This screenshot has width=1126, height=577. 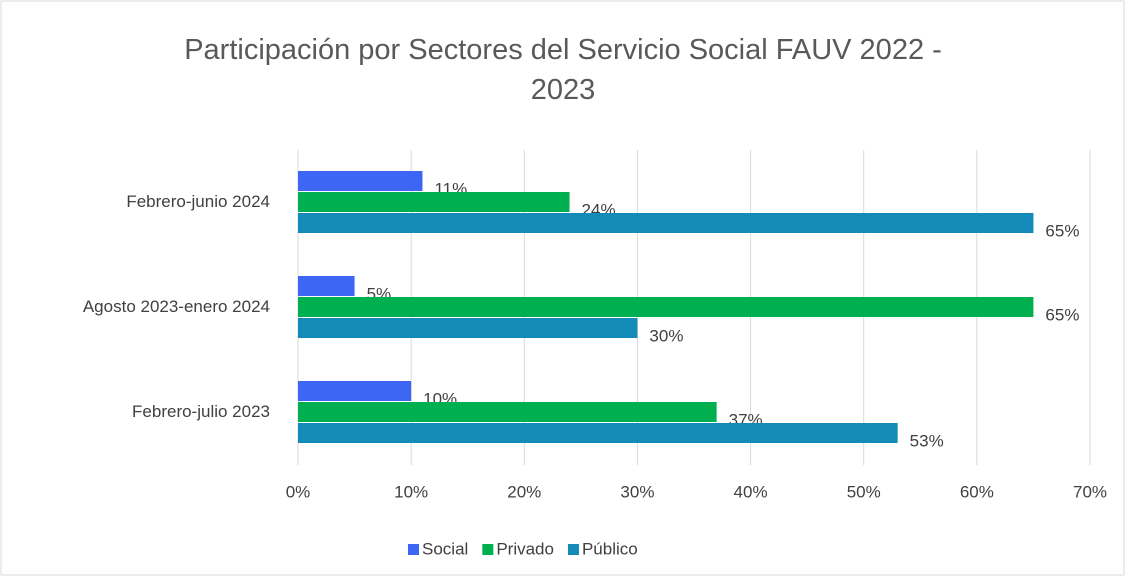 What do you see at coordinates (525, 548) in the screenshot?
I see `legend-label: Privado` at bounding box center [525, 548].